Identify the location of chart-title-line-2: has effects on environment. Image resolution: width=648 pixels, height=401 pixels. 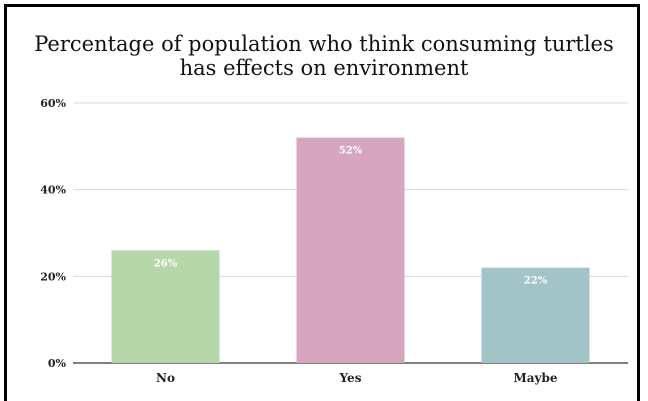
(324, 68).